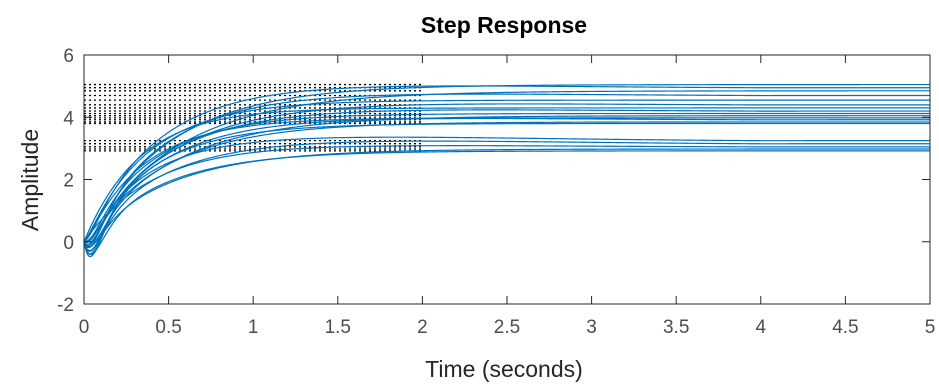  What do you see at coordinates (504, 25) in the screenshot?
I see `chart-title: Step Response` at bounding box center [504, 25].